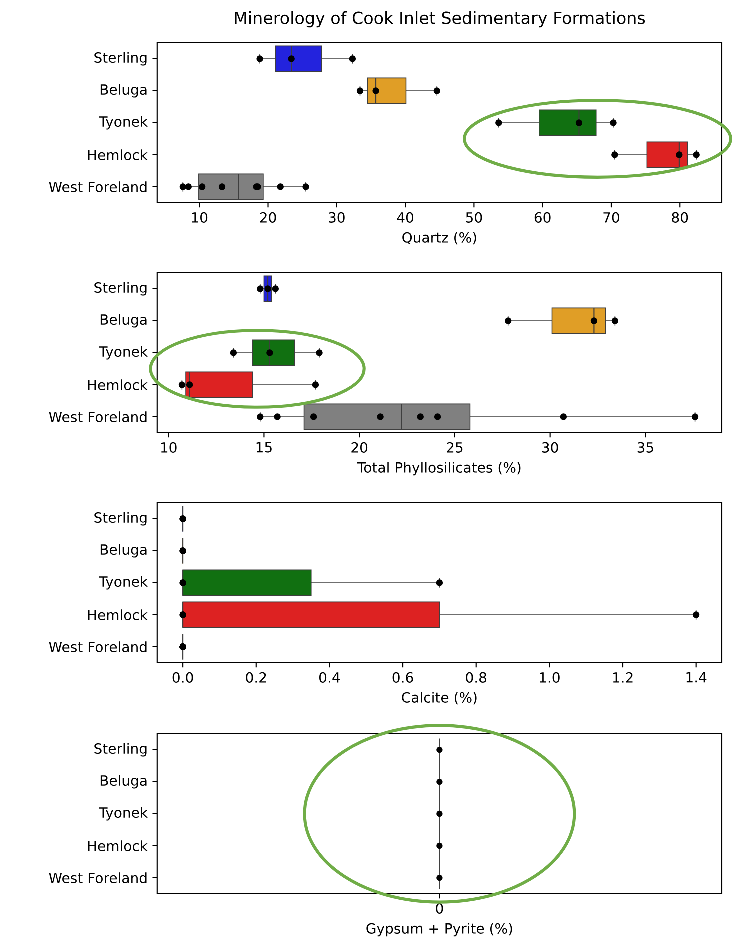 Image resolution: width=748 pixels, height=949 pixels. What do you see at coordinates (264, 447) in the screenshot?
I see `x-tick-label: 15` at bounding box center [264, 447].